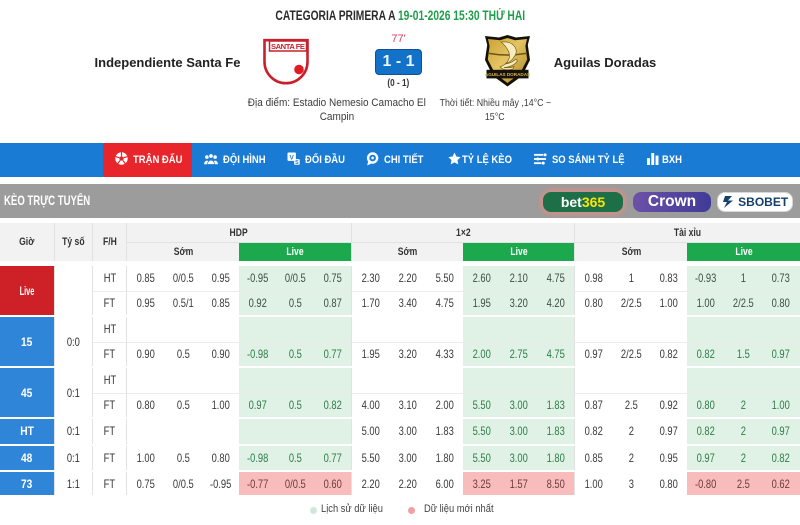 This screenshot has width=800, height=525. What do you see at coordinates (288, 46) in the screenshot?
I see `svg-text: SANTA FE` at bounding box center [288, 46].